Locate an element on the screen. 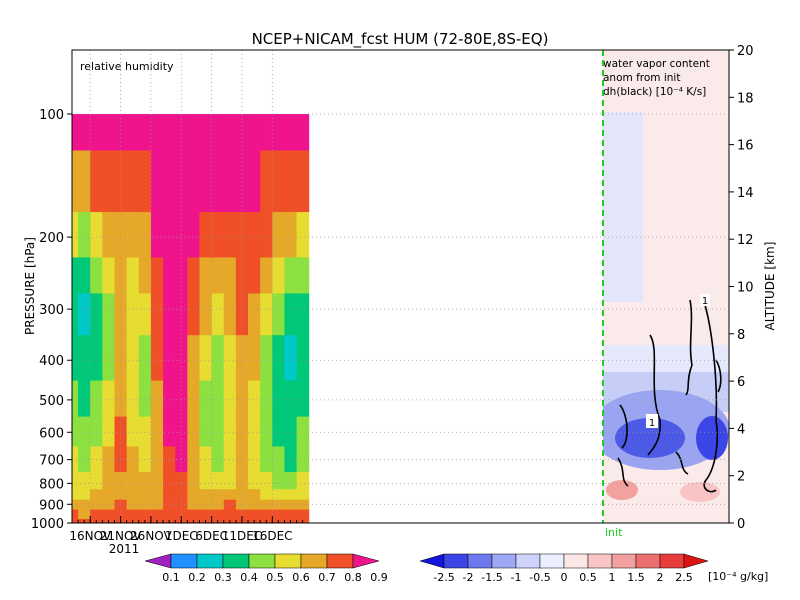 This screenshot has height=600, width=800. altitude-tick-label: 6 is located at coordinates (741, 382).